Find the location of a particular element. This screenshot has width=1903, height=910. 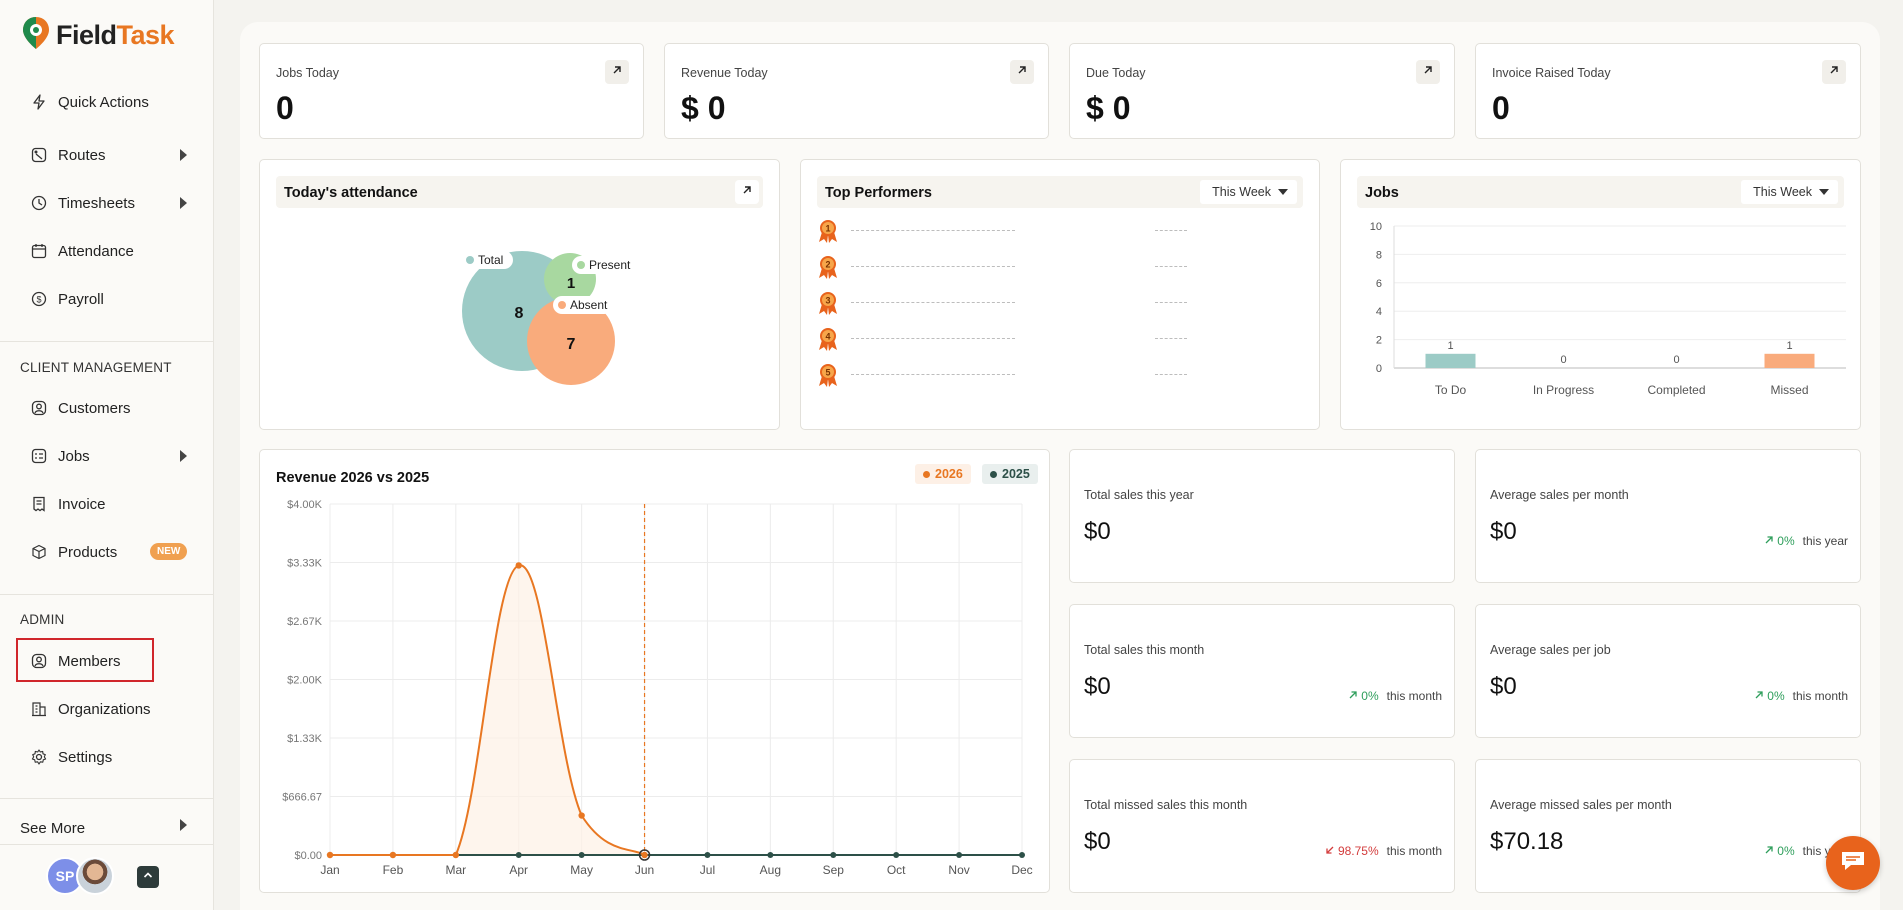

award-medal-icon: 3 is located at coordinates (828, 305).